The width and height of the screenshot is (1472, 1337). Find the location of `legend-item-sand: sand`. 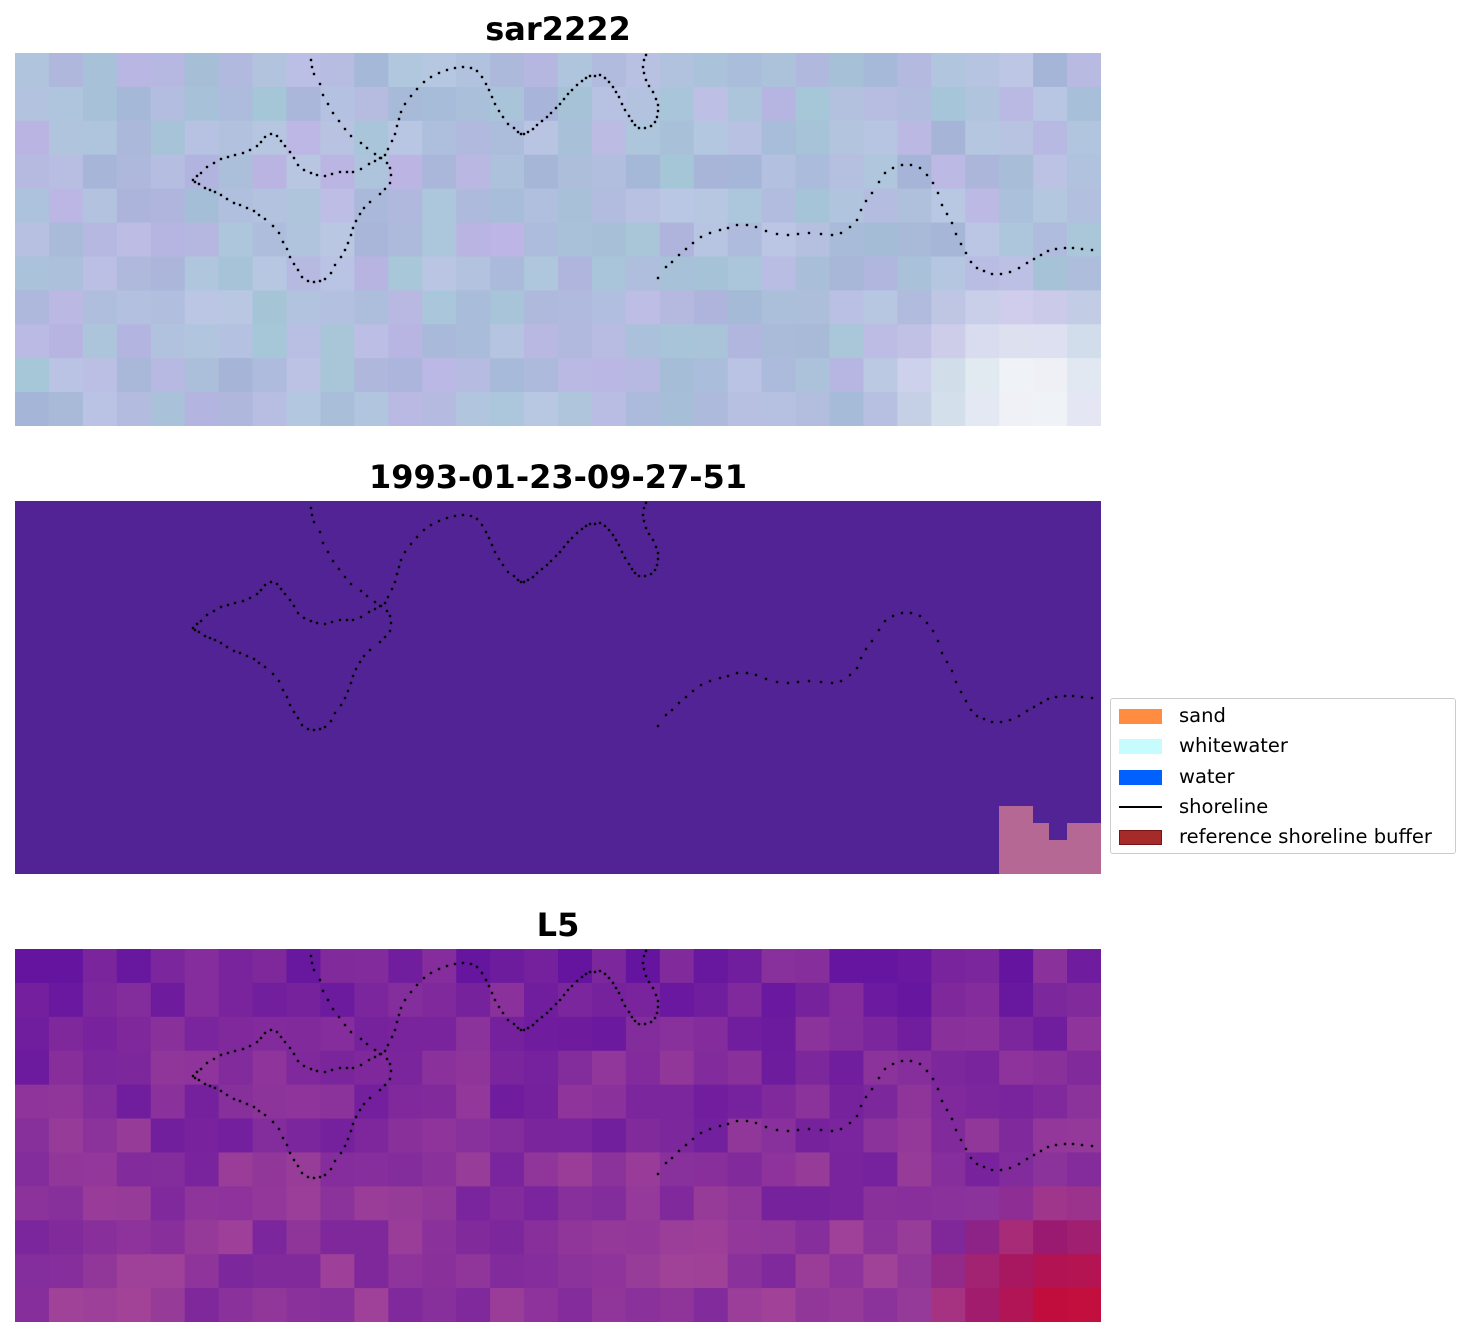

legend-item-sand: sand is located at coordinates (1172, 716).